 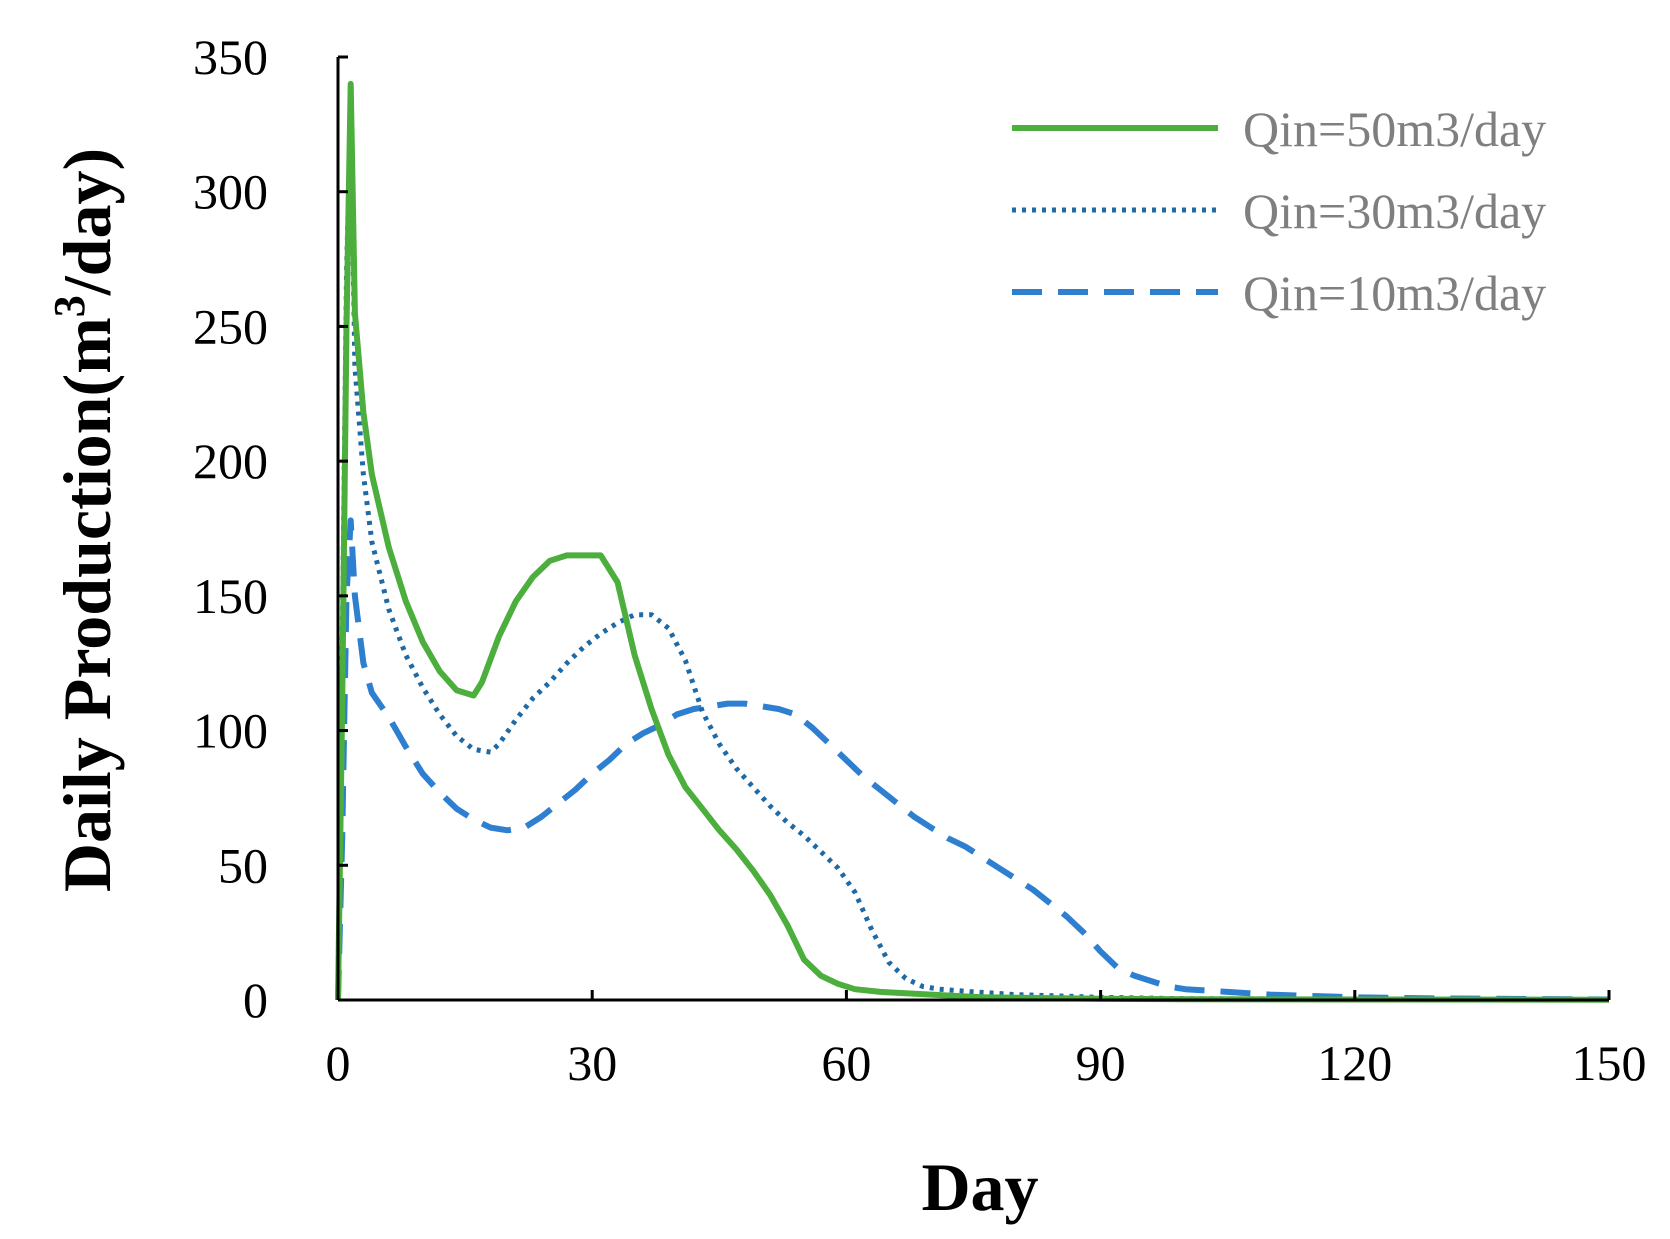 I want to click on y-axis-title-superscript: 3, so click(x=69, y=306).